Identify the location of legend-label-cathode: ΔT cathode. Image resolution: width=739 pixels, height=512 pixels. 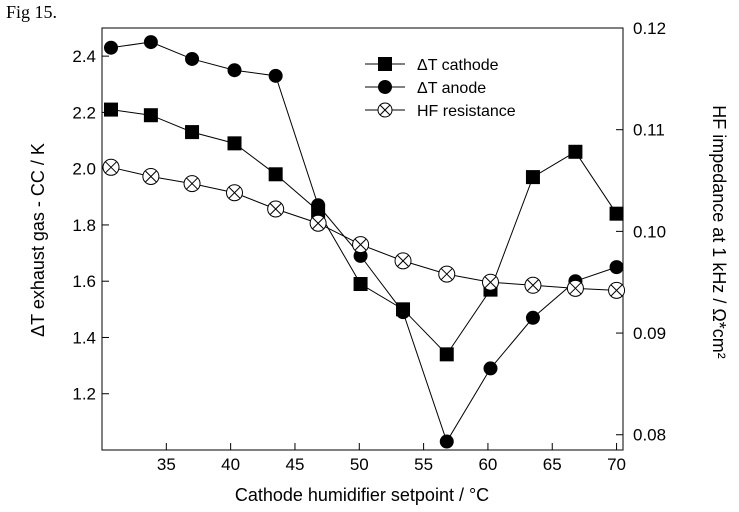
(458, 65).